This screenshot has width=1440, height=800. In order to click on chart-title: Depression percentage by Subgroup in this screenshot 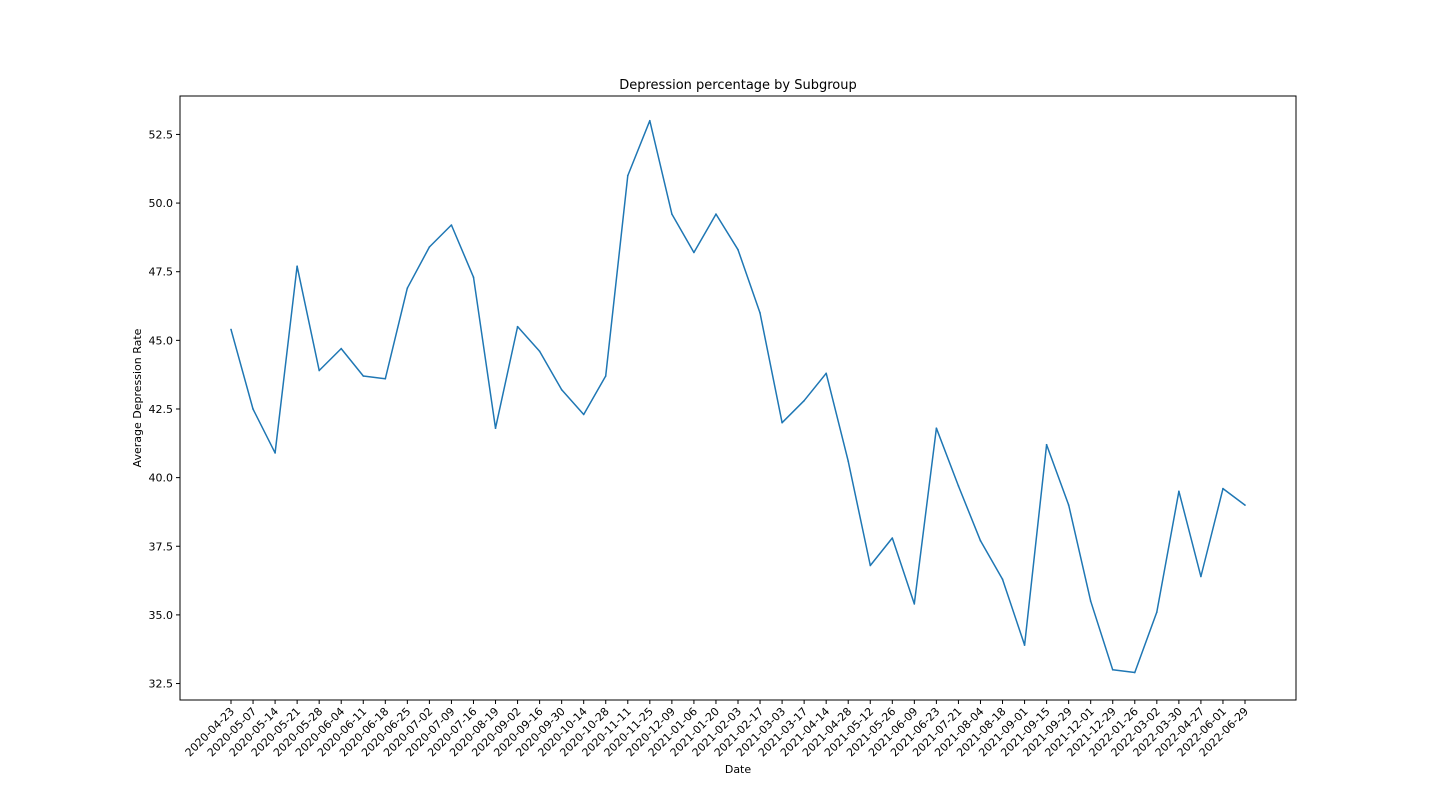, I will do `click(738, 85)`.